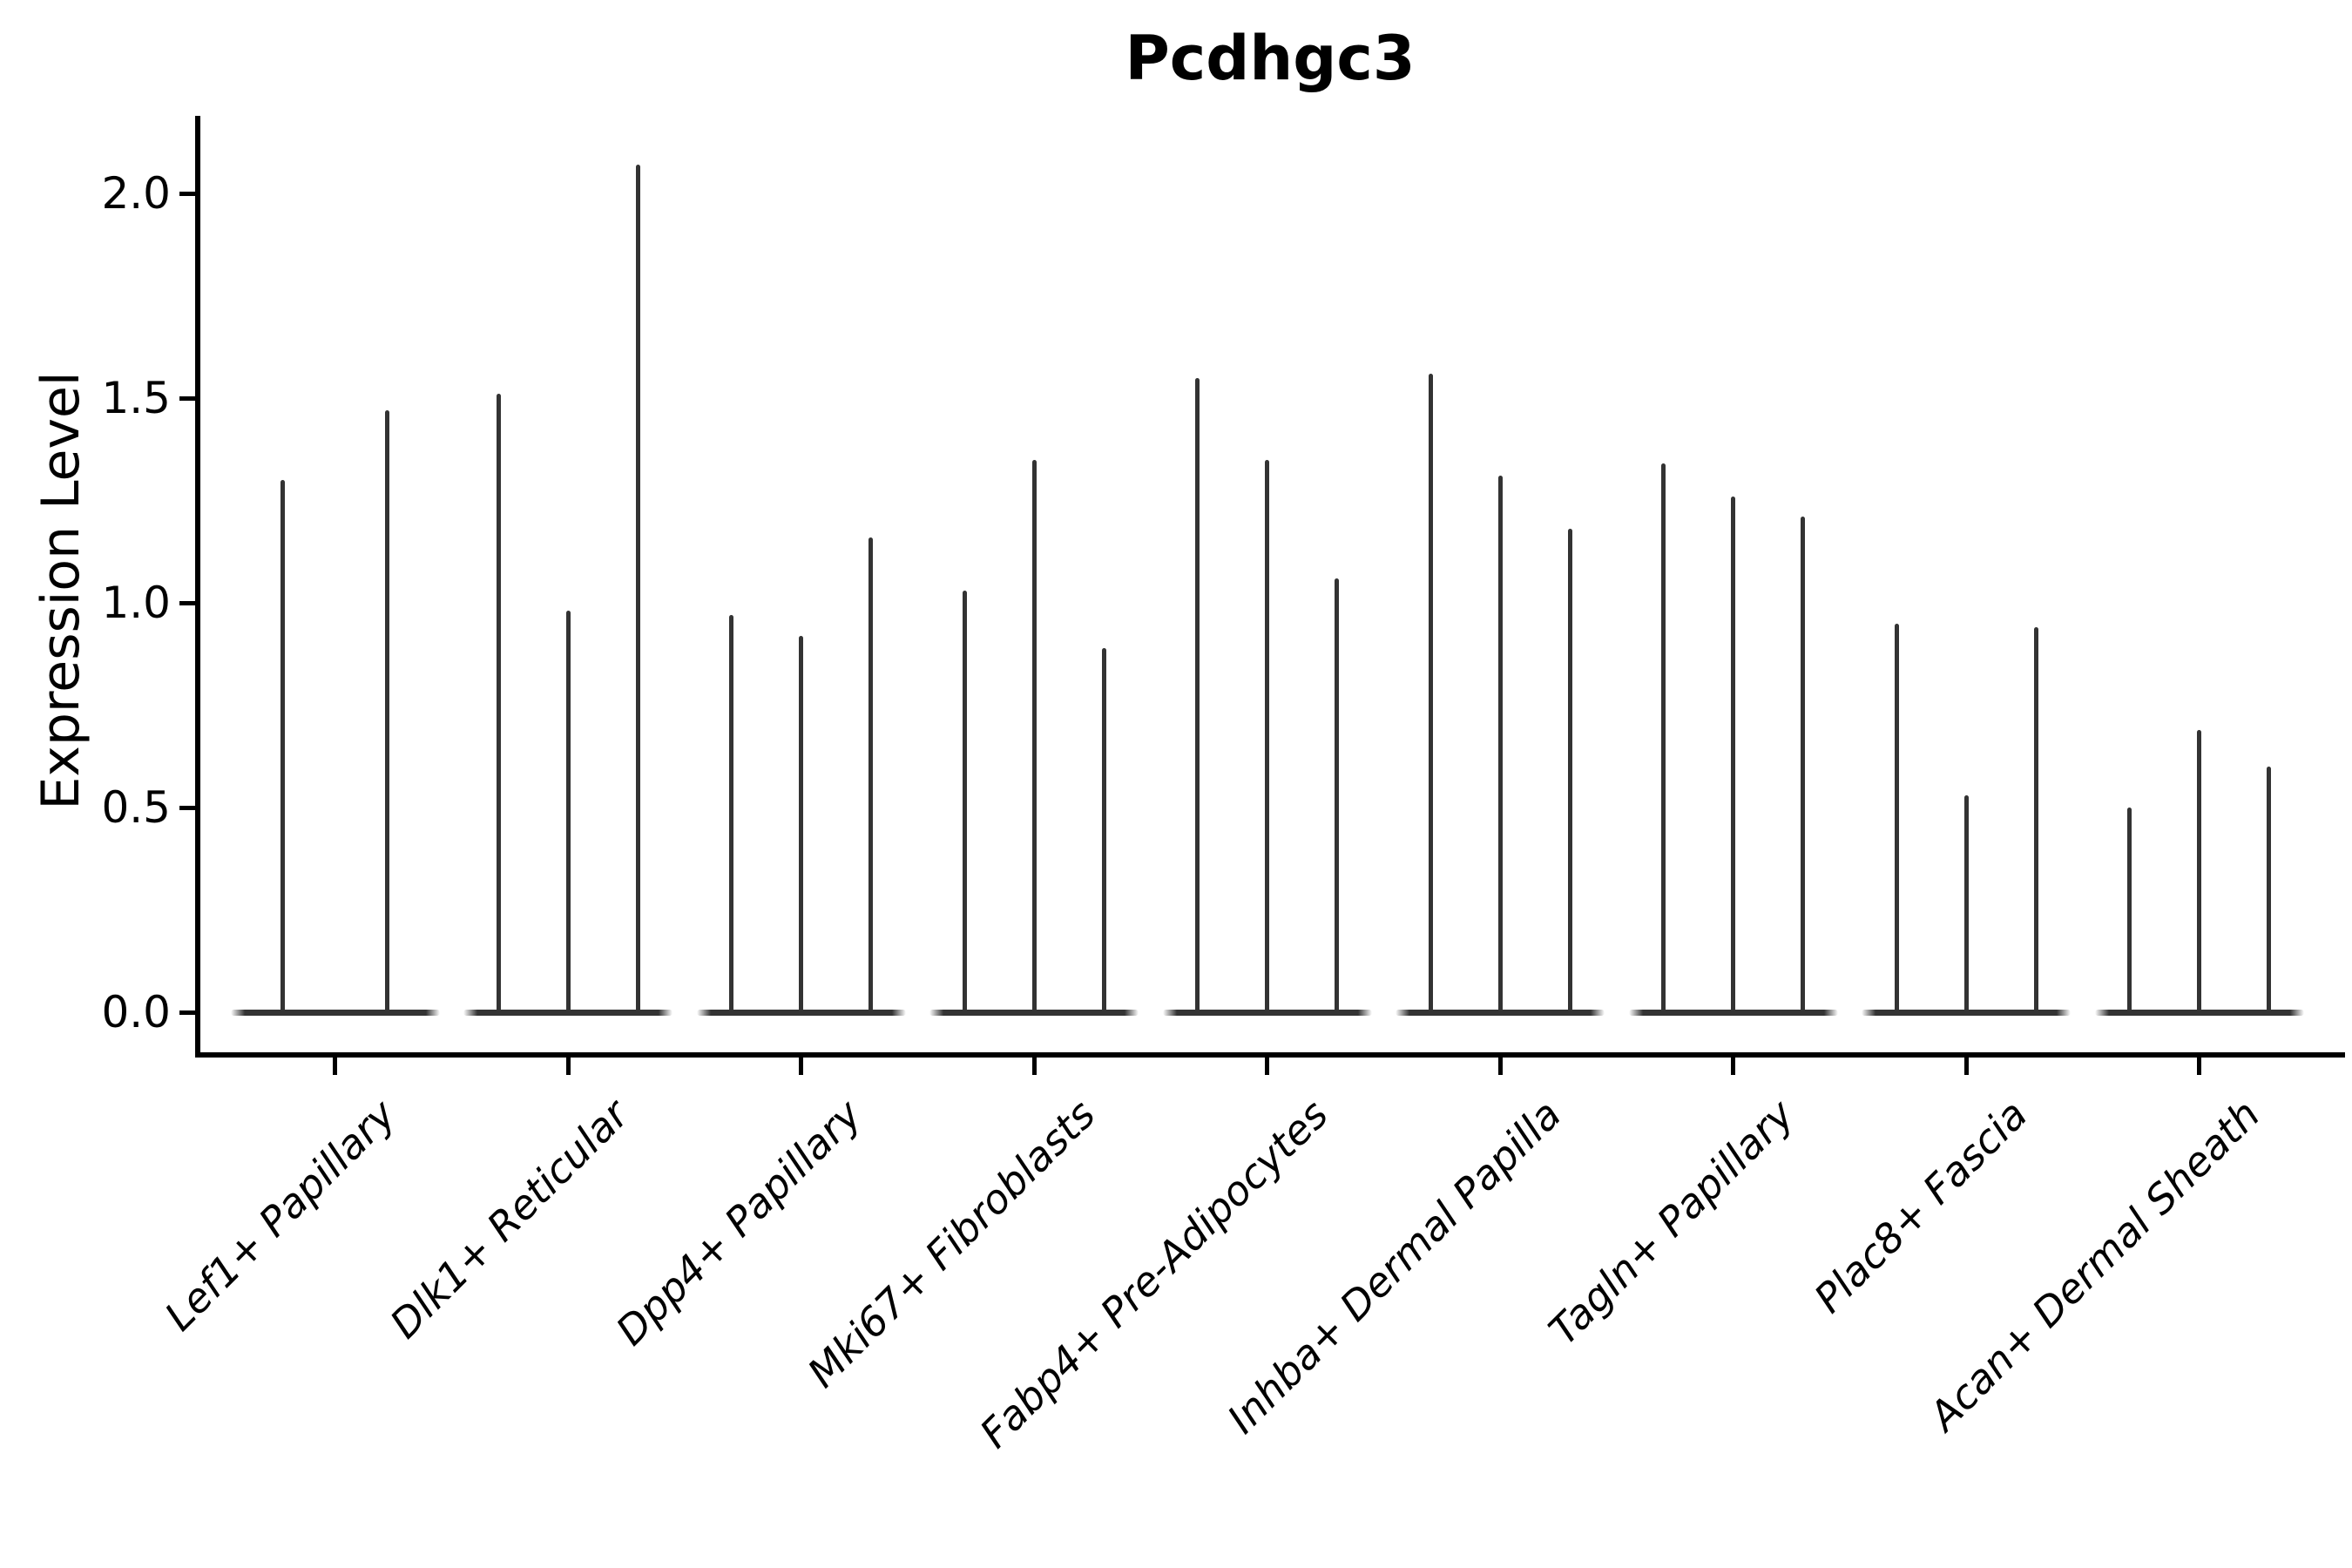 The image size is (2352, 1568). I want to click on y-tick-label: 2.0, so click(136, 193).